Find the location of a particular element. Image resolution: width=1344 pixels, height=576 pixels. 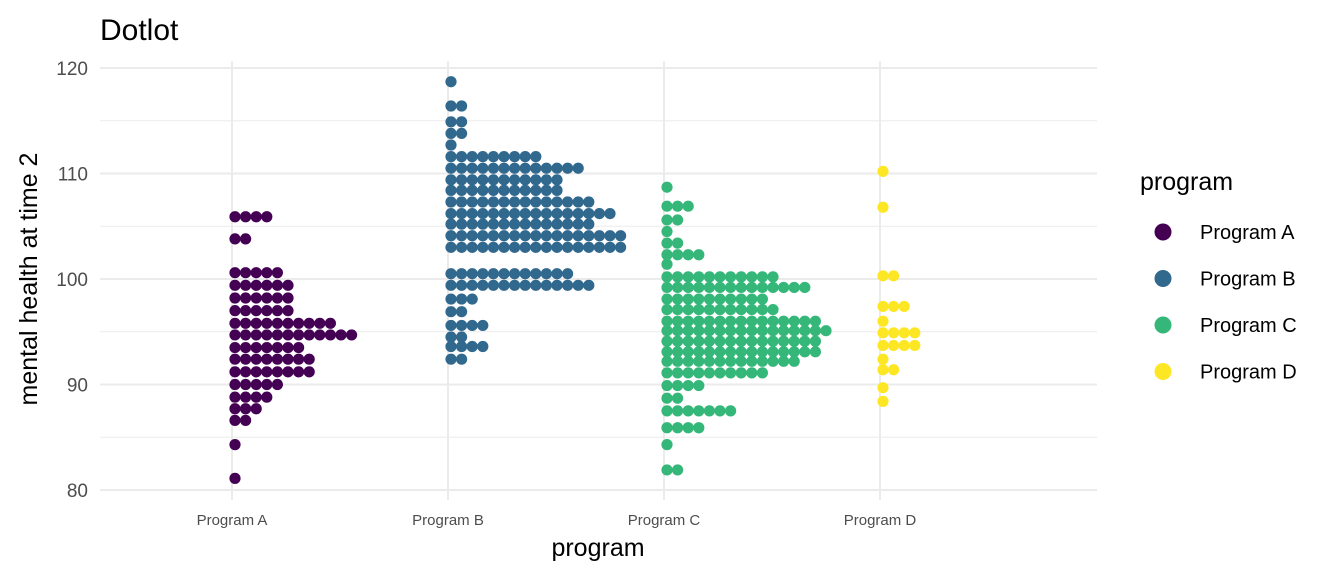

legend-key-dot is located at coordinates (1163, 232).